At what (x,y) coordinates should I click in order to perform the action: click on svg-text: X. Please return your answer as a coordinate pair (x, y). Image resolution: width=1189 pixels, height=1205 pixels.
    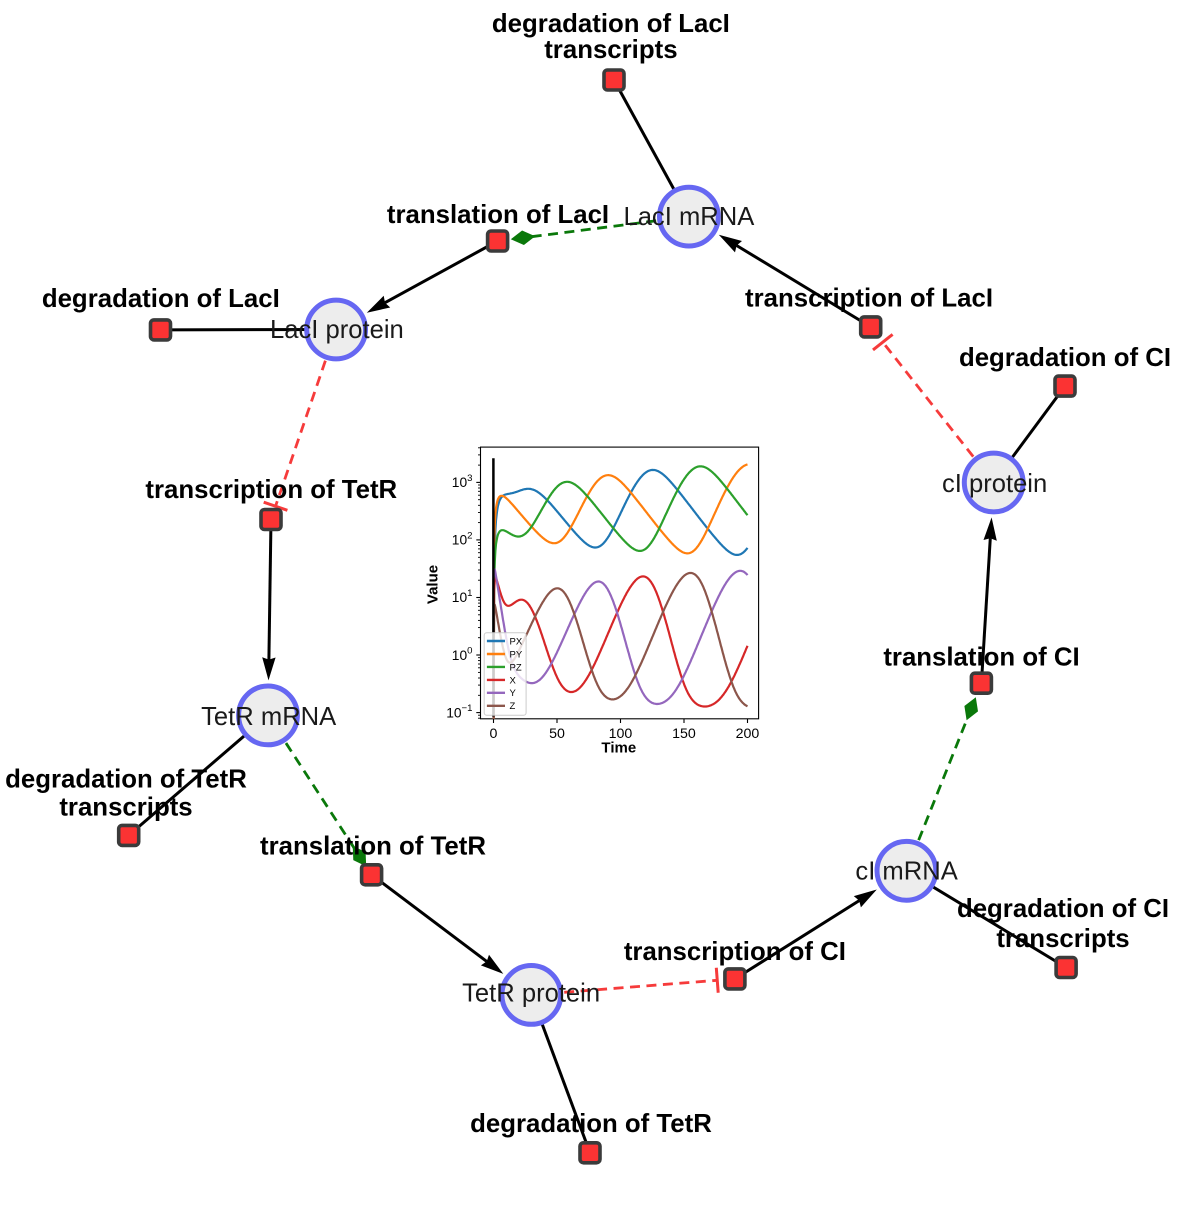
    Looking at the image, I should click on (513, 680).